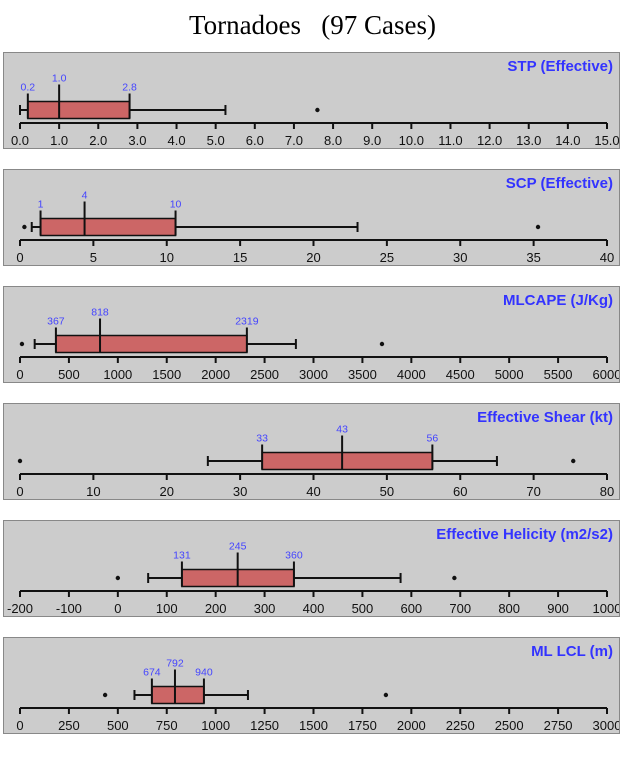 The image size is (625, 779). Describe the element at coordinates (460, 725) in the screenshot. I see `x-tick-label: 2250` at that location.